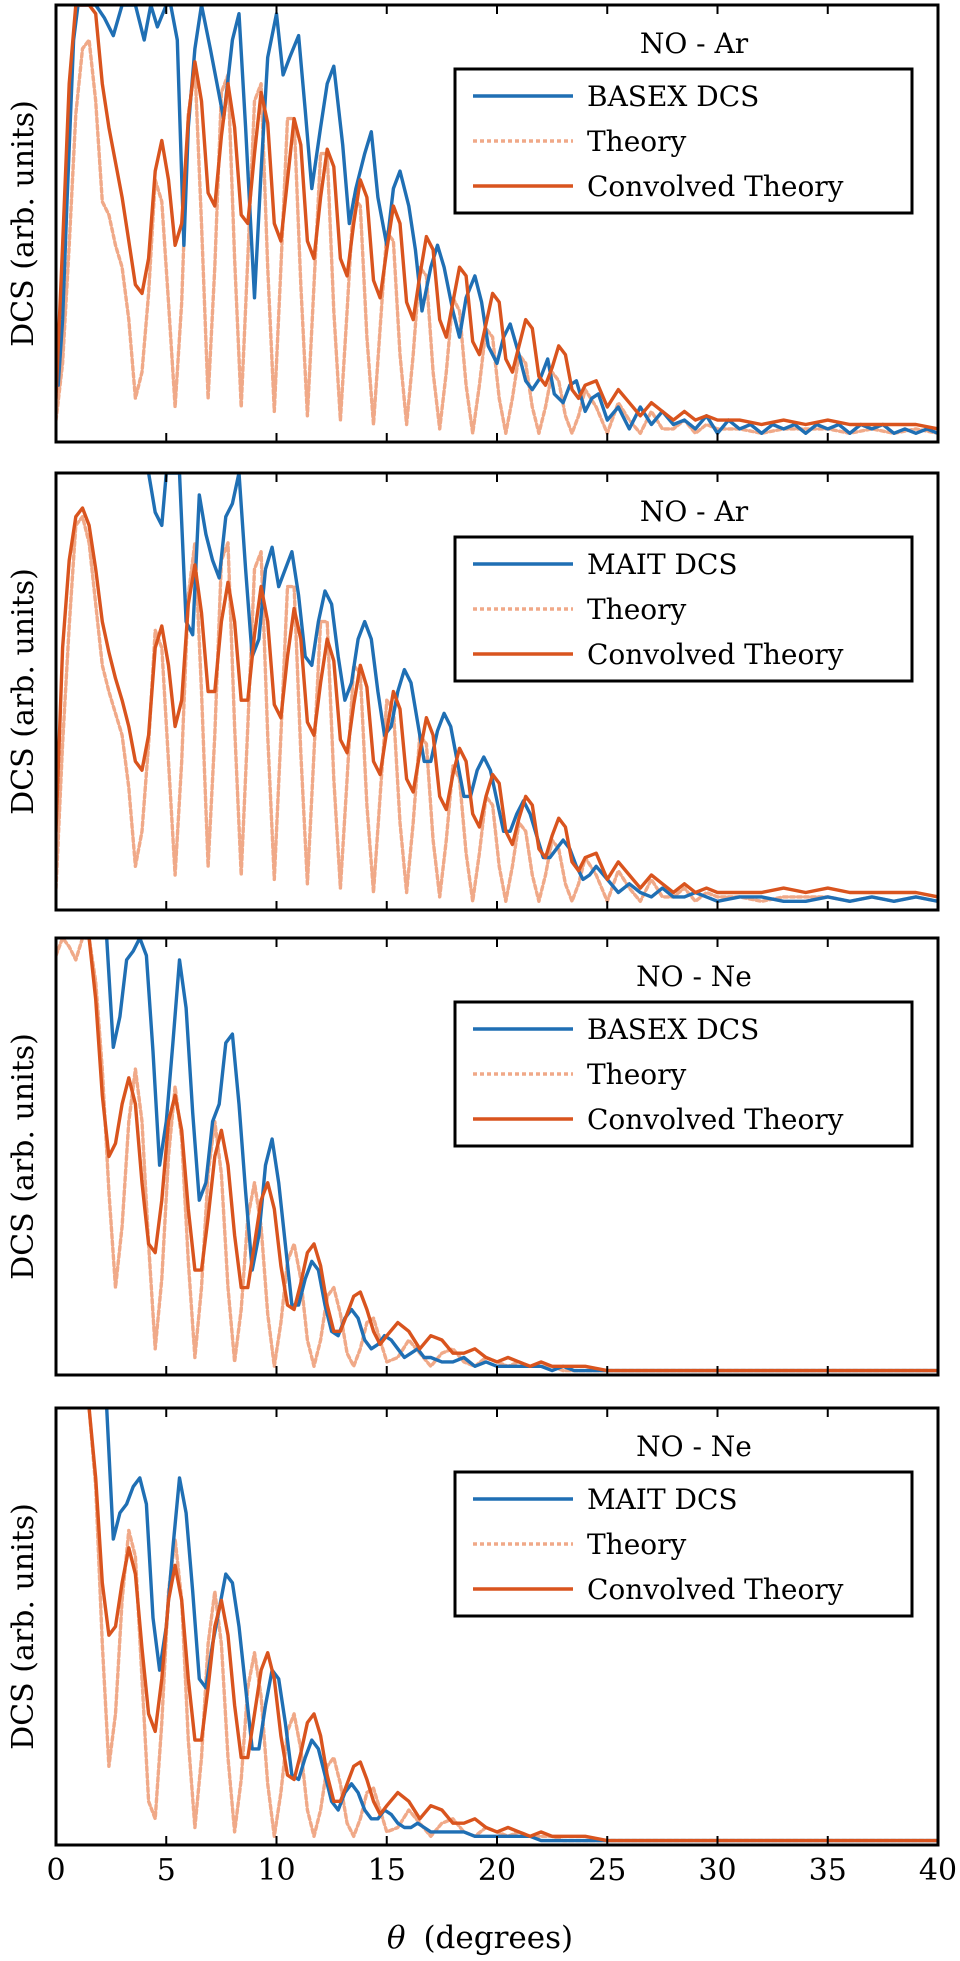 The width and height of the screenshot is (960, 1961). I want to click on x-axis-symbol: θ, so click(396, 1938).